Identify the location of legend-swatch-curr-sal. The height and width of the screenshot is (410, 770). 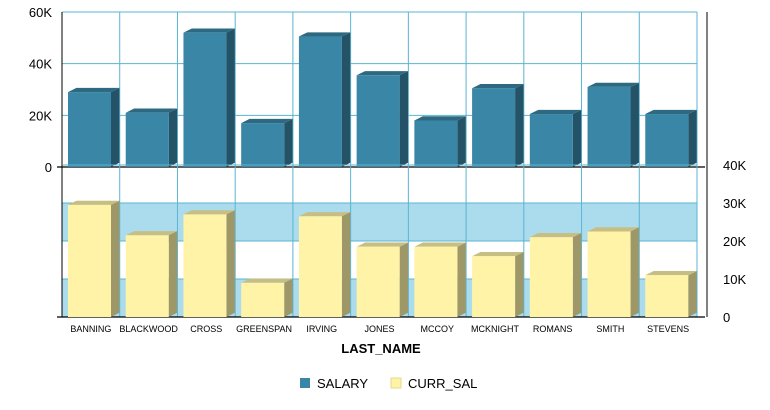
(396, 383).